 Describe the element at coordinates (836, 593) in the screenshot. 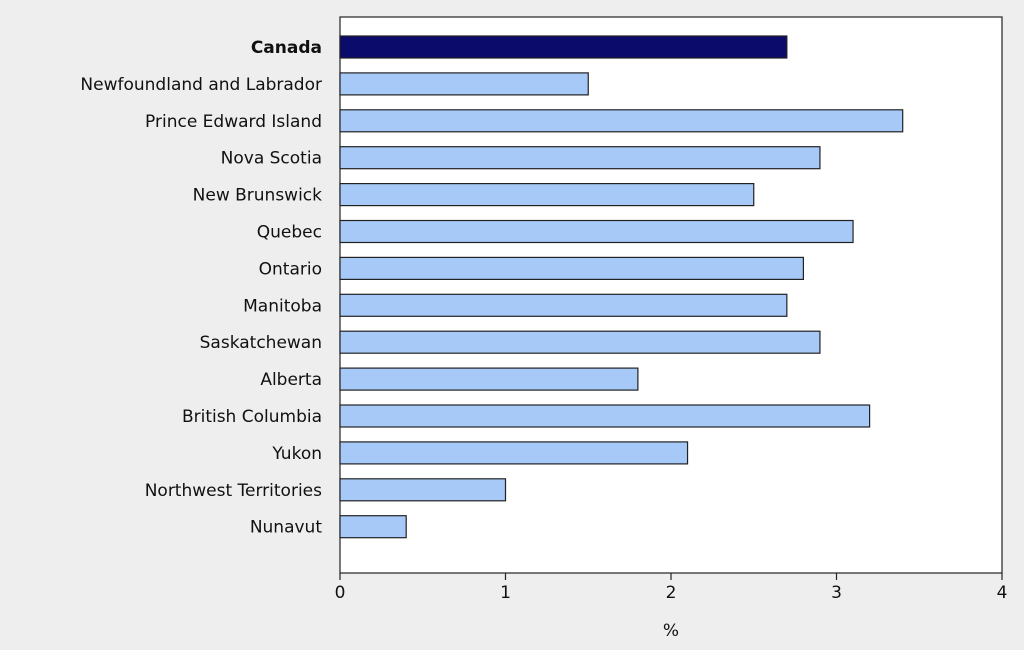

I see `x-tick-label: 3` at that location.